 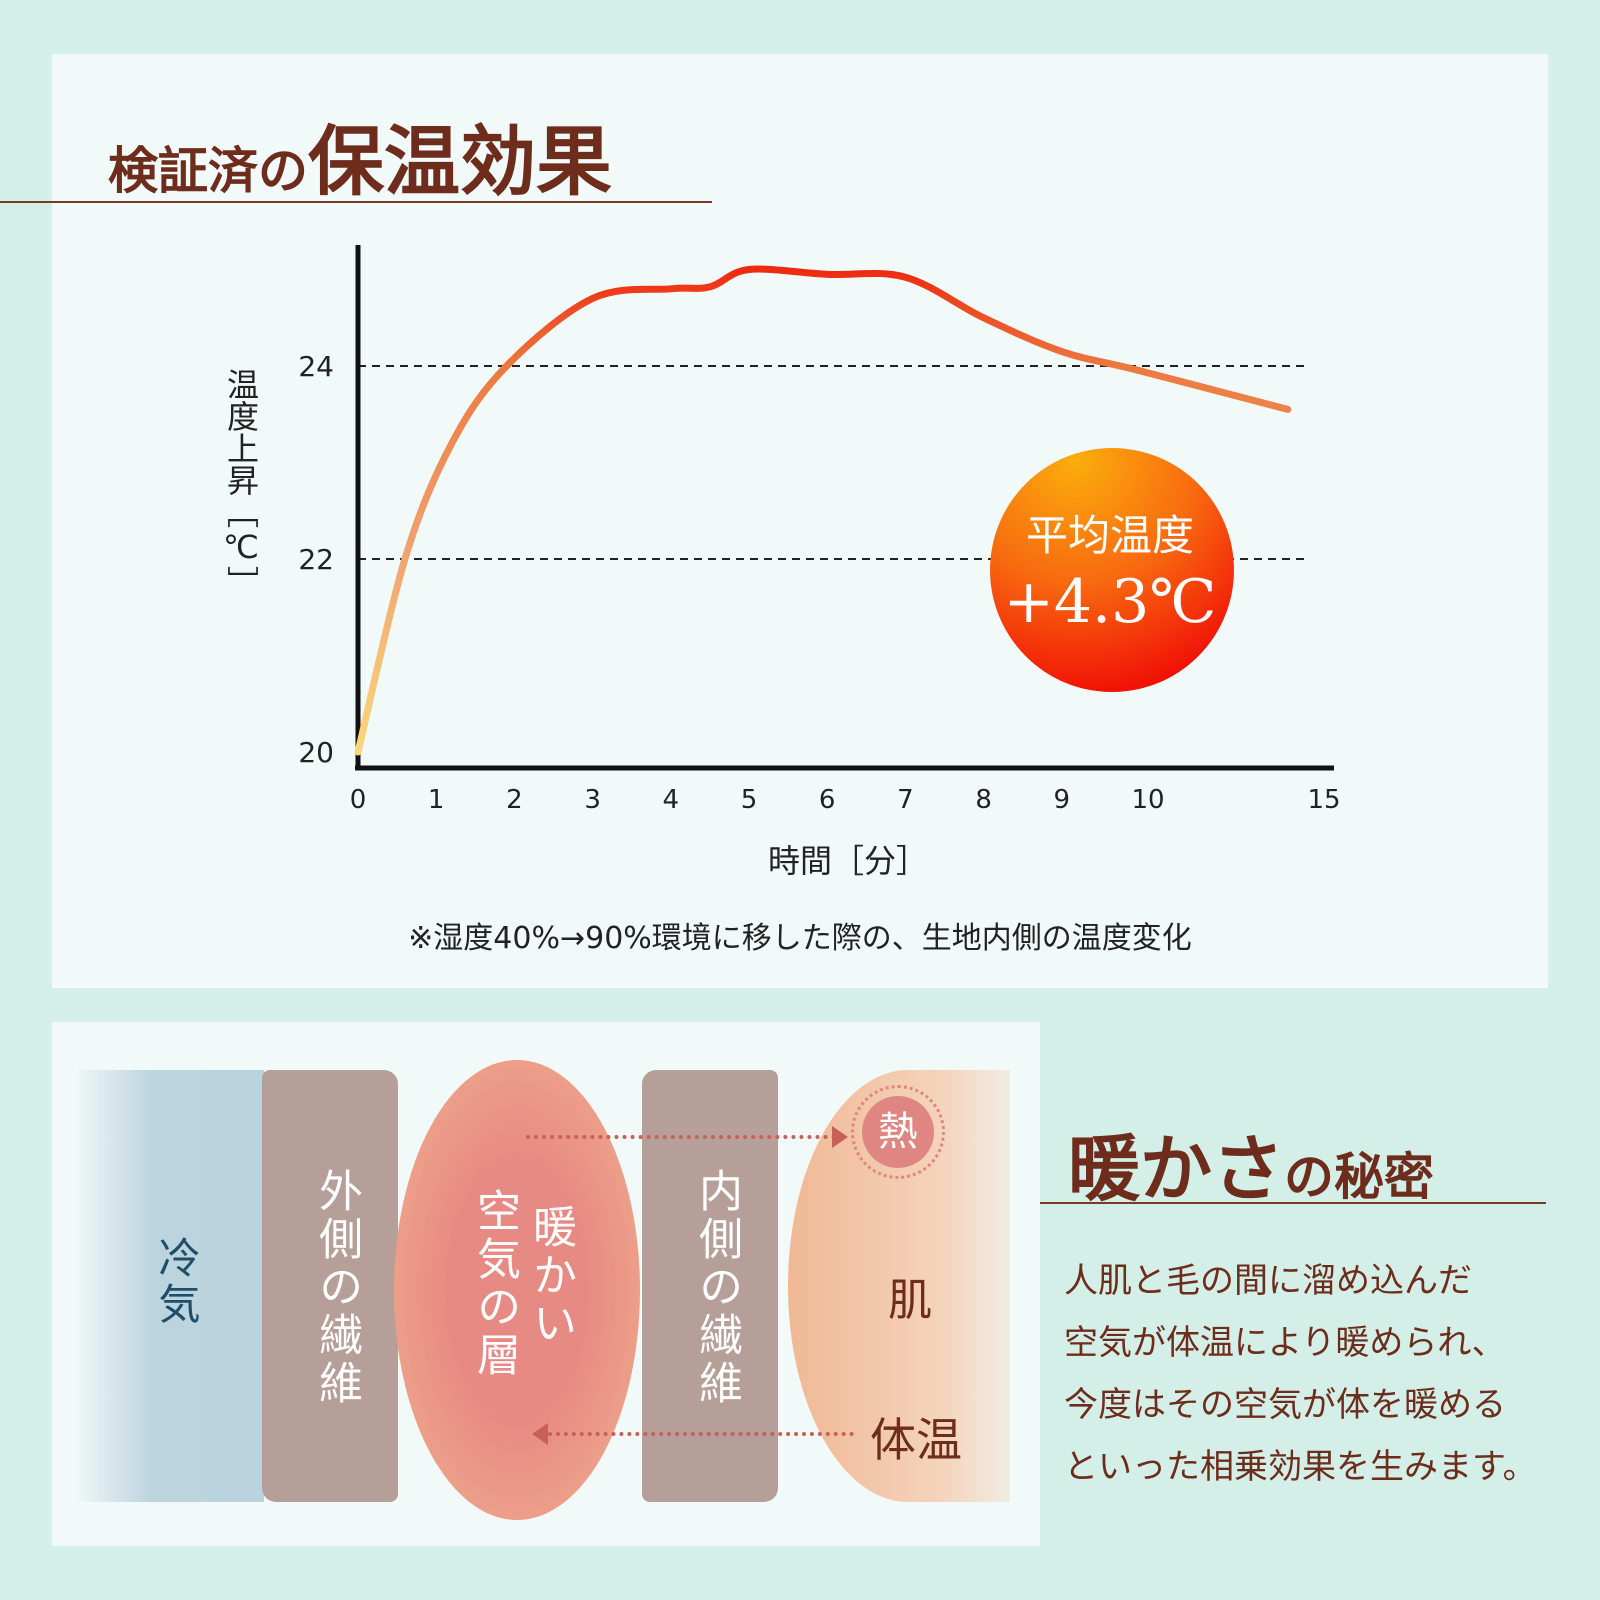 What do you see at coordinates (983, 800) in the screenshot?
I see `x-tick-label: 8` at bounding box center [983, 800].